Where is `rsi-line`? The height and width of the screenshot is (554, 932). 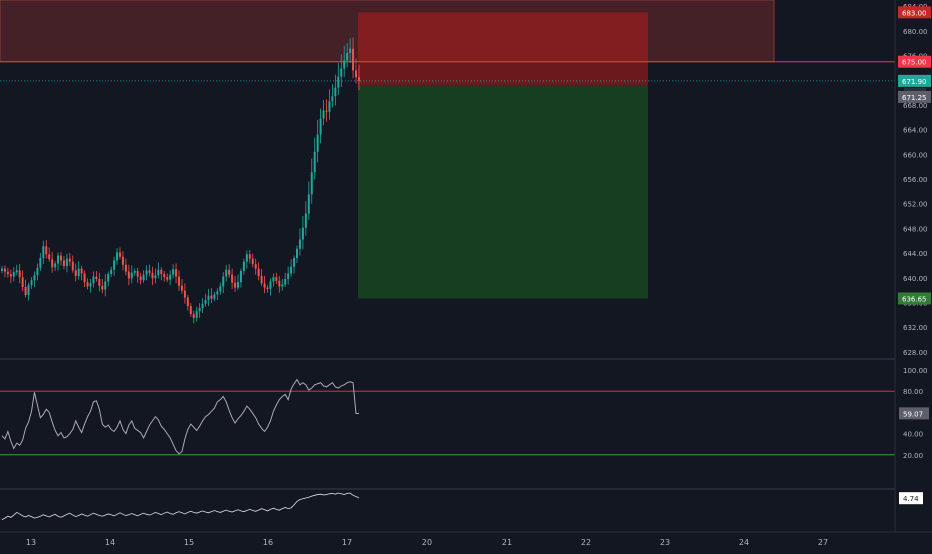
rsi-line is located at coordinates (180, 416).